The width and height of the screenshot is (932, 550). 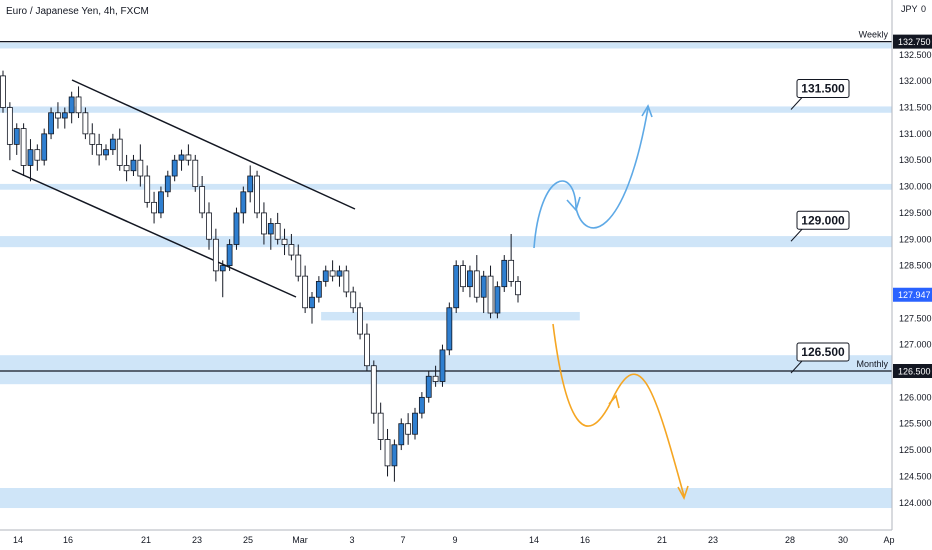 I want to click on price-callouts: 131.500 129.000 126.500, so click(x=820, y=226).